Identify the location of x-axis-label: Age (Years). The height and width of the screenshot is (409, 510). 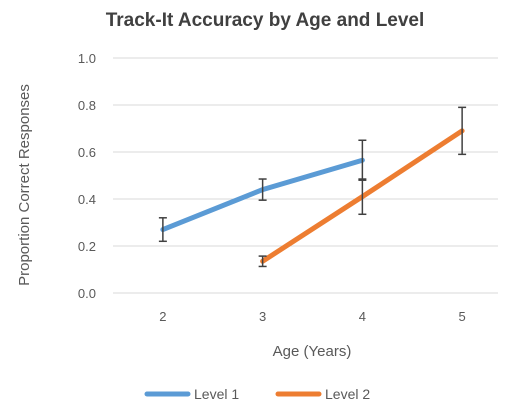
(312, 351).